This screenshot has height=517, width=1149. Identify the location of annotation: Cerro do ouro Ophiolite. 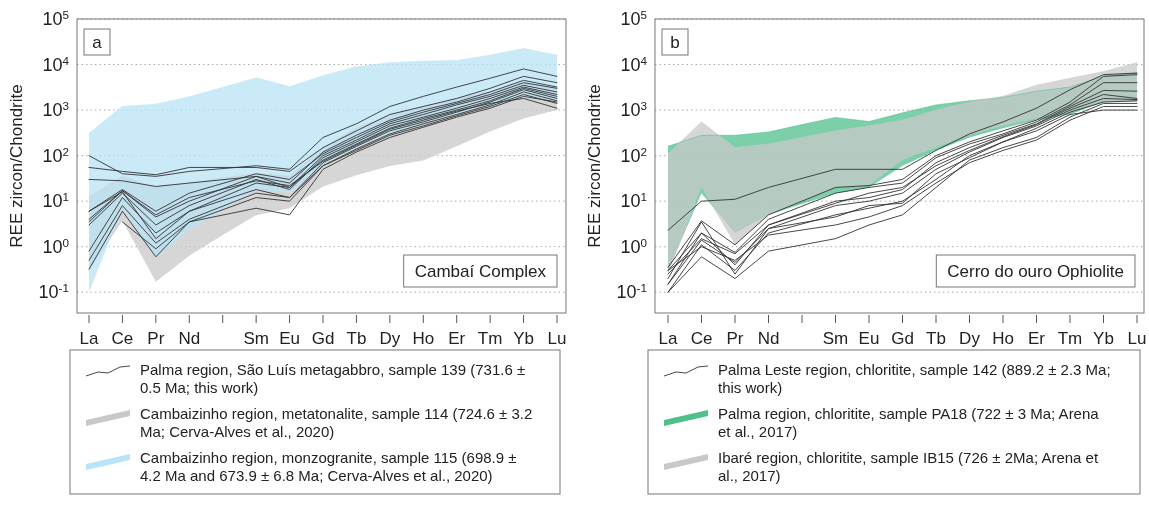
(1036, 271).